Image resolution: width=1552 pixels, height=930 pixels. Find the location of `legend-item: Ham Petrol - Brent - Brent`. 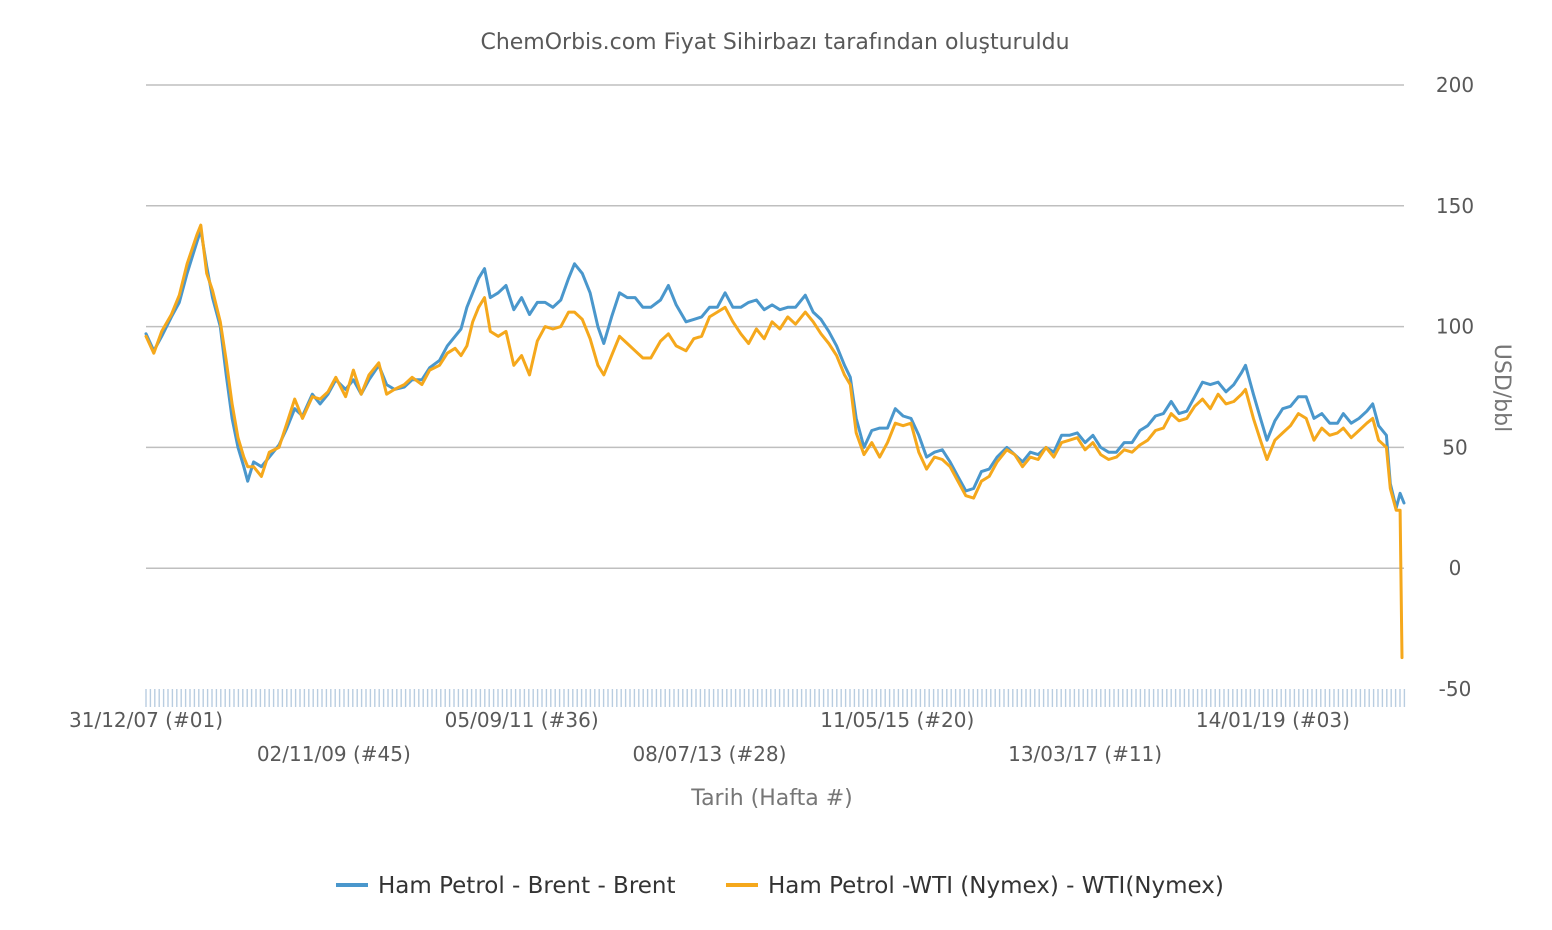

legend-item: Ham Petrol - Brent - Brent is located at coordinates (506, 886).